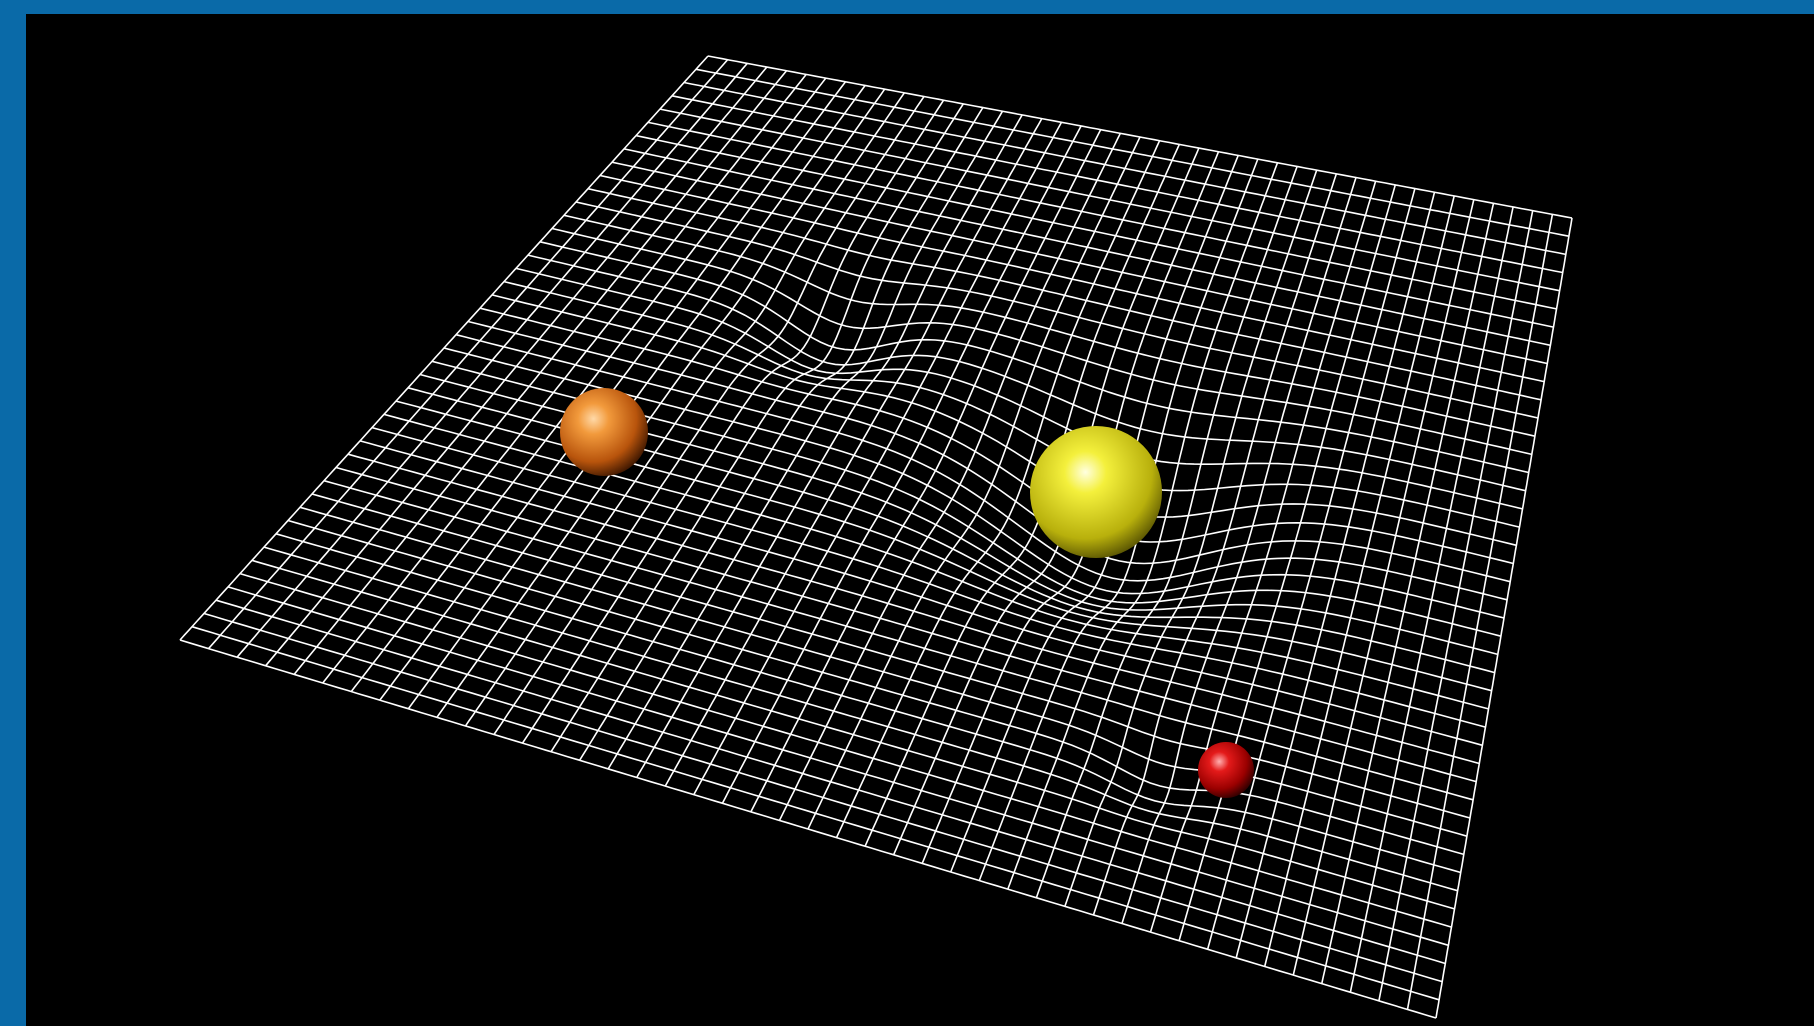  I want to click on orange-sphere, so click(604, 432).